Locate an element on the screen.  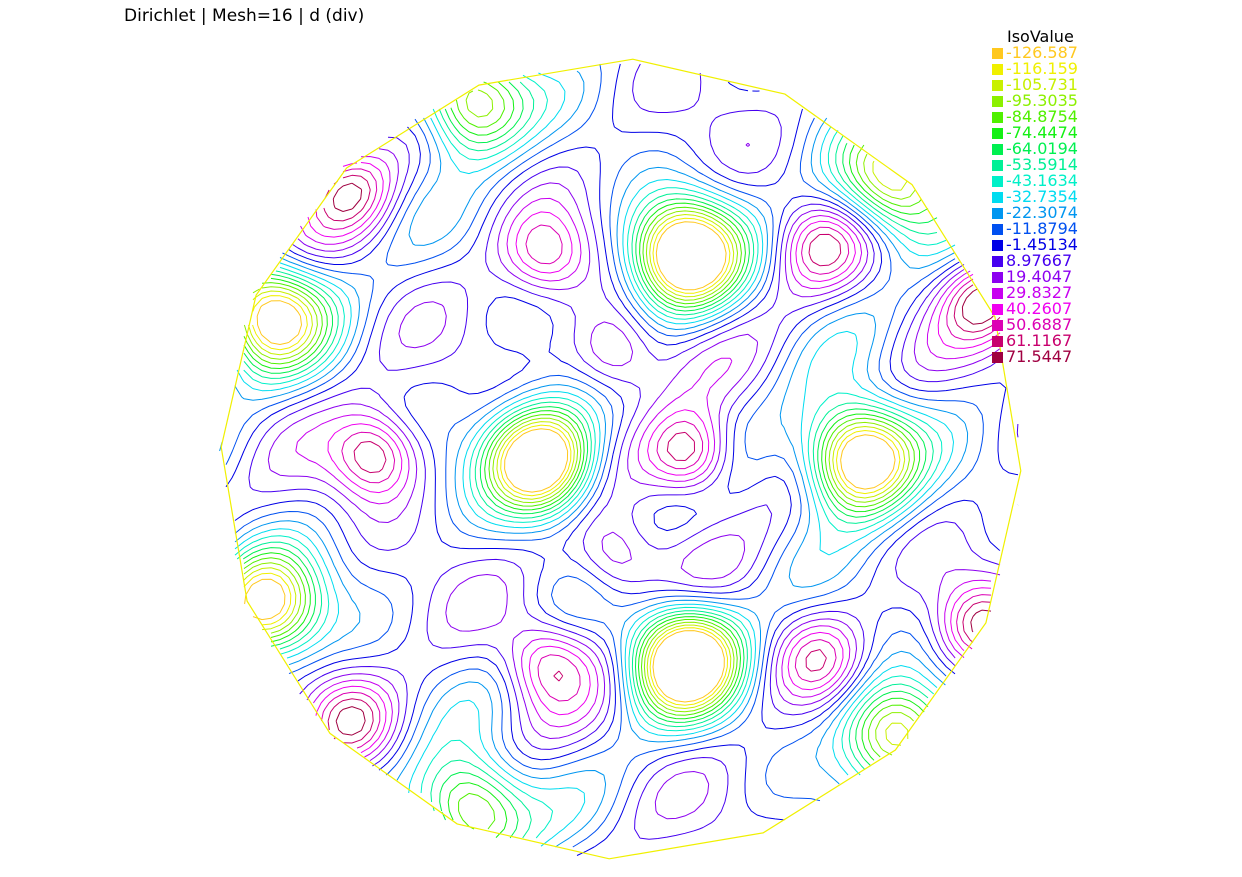
legend-label: -64.0194 is located at coordinates (1042, 148).